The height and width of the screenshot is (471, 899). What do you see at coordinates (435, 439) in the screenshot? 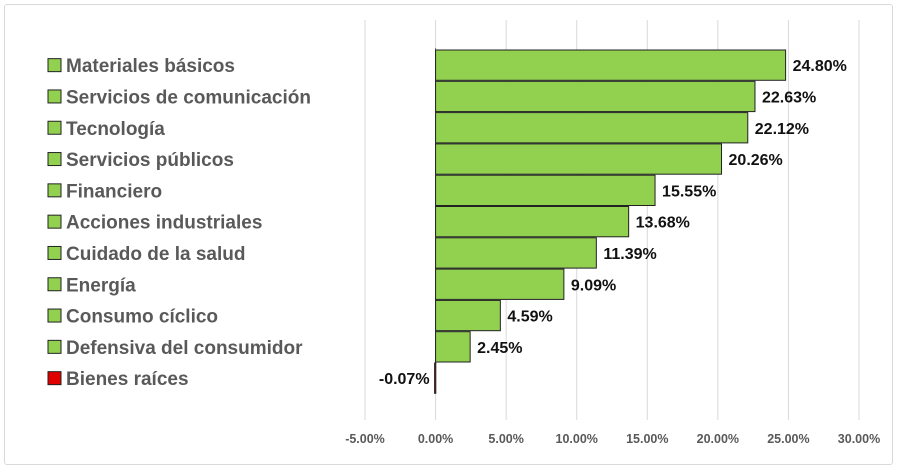
I see `x-tick-label: 0.00%` at bounding box center [435, 439].